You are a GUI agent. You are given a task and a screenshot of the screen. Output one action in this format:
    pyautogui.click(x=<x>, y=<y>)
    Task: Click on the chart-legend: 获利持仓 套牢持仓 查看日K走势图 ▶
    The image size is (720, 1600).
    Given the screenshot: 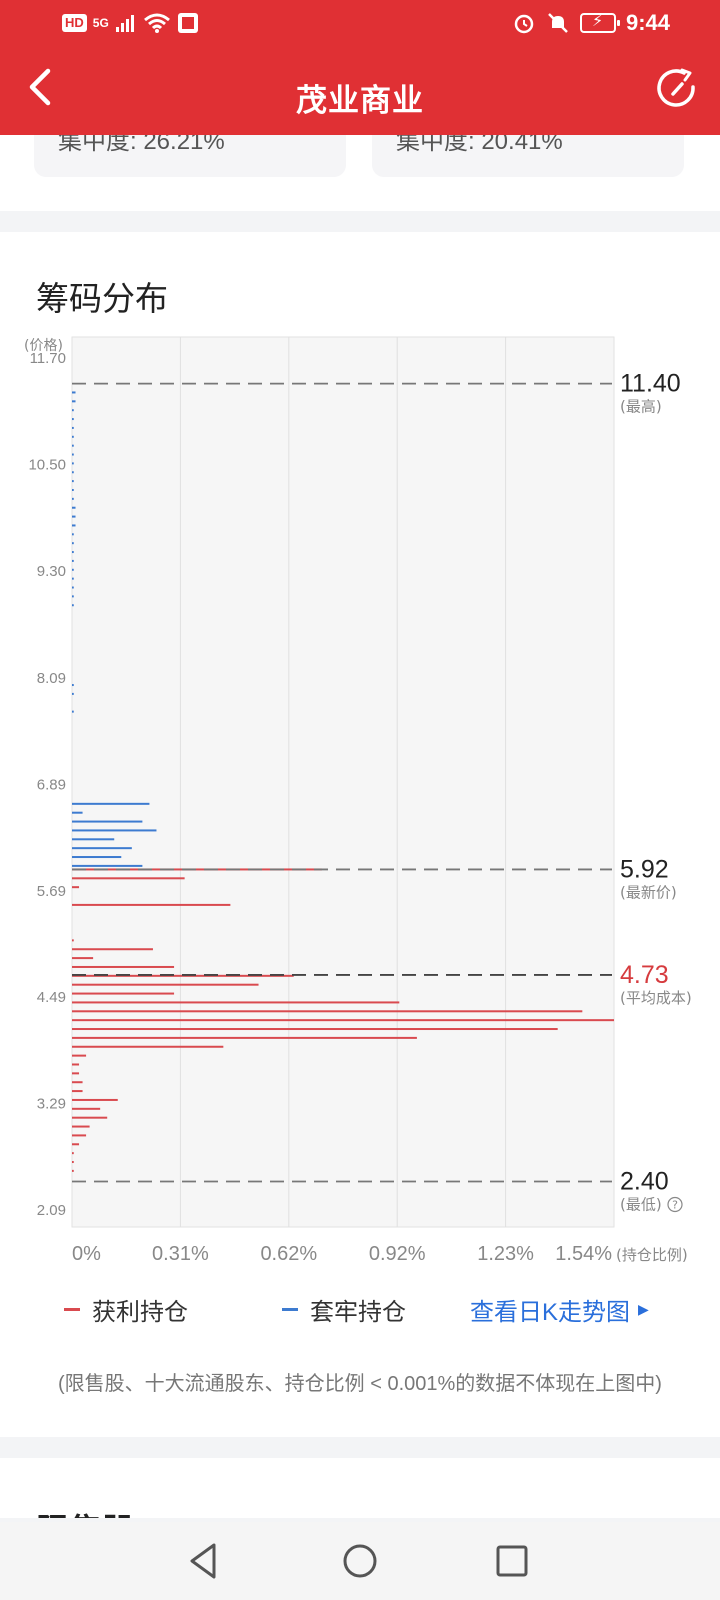 What is the action you would take?
    pyautogui.click(x=360, y=1317)
    